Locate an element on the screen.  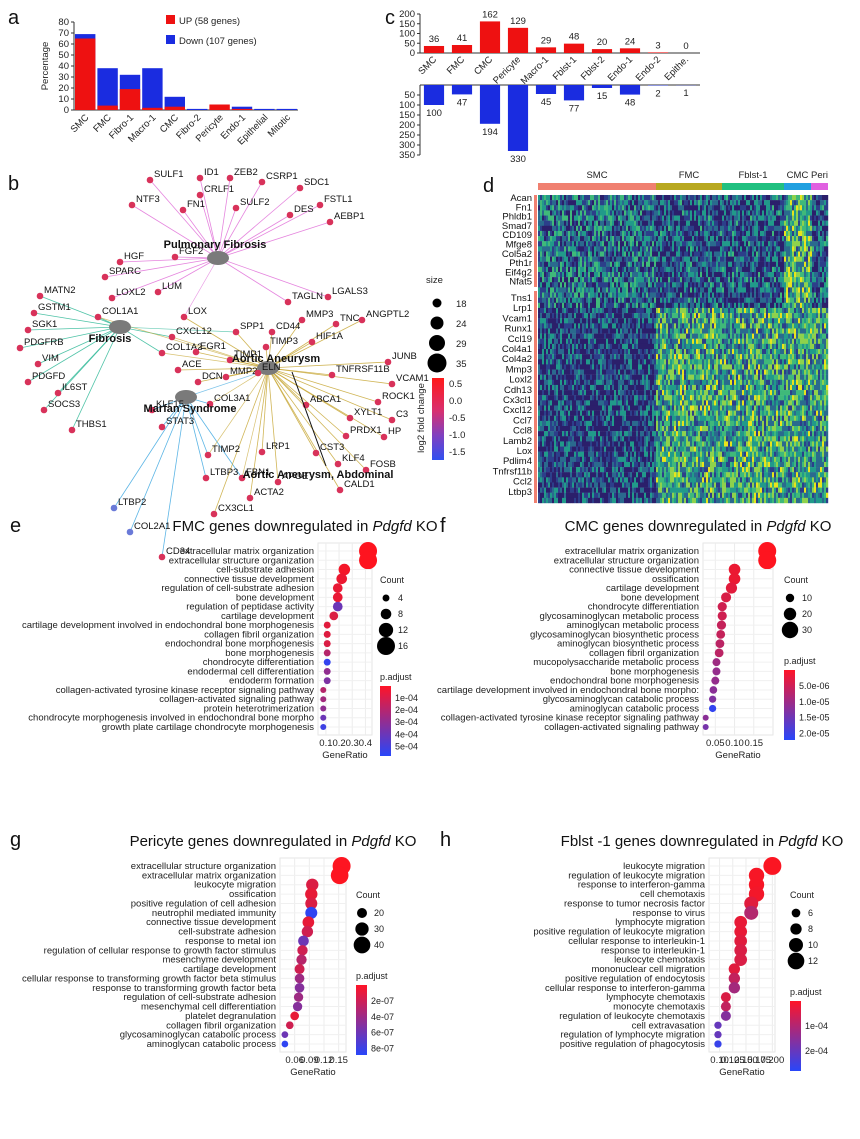
network-edge is located at coordinates (197, 426).